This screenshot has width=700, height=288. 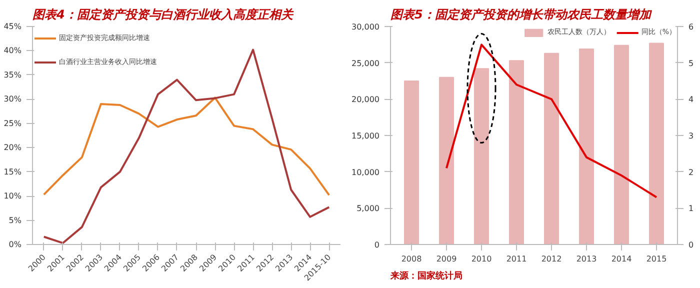 I want to click on y-tick-label: 15,000, so click(x=366, y=136).